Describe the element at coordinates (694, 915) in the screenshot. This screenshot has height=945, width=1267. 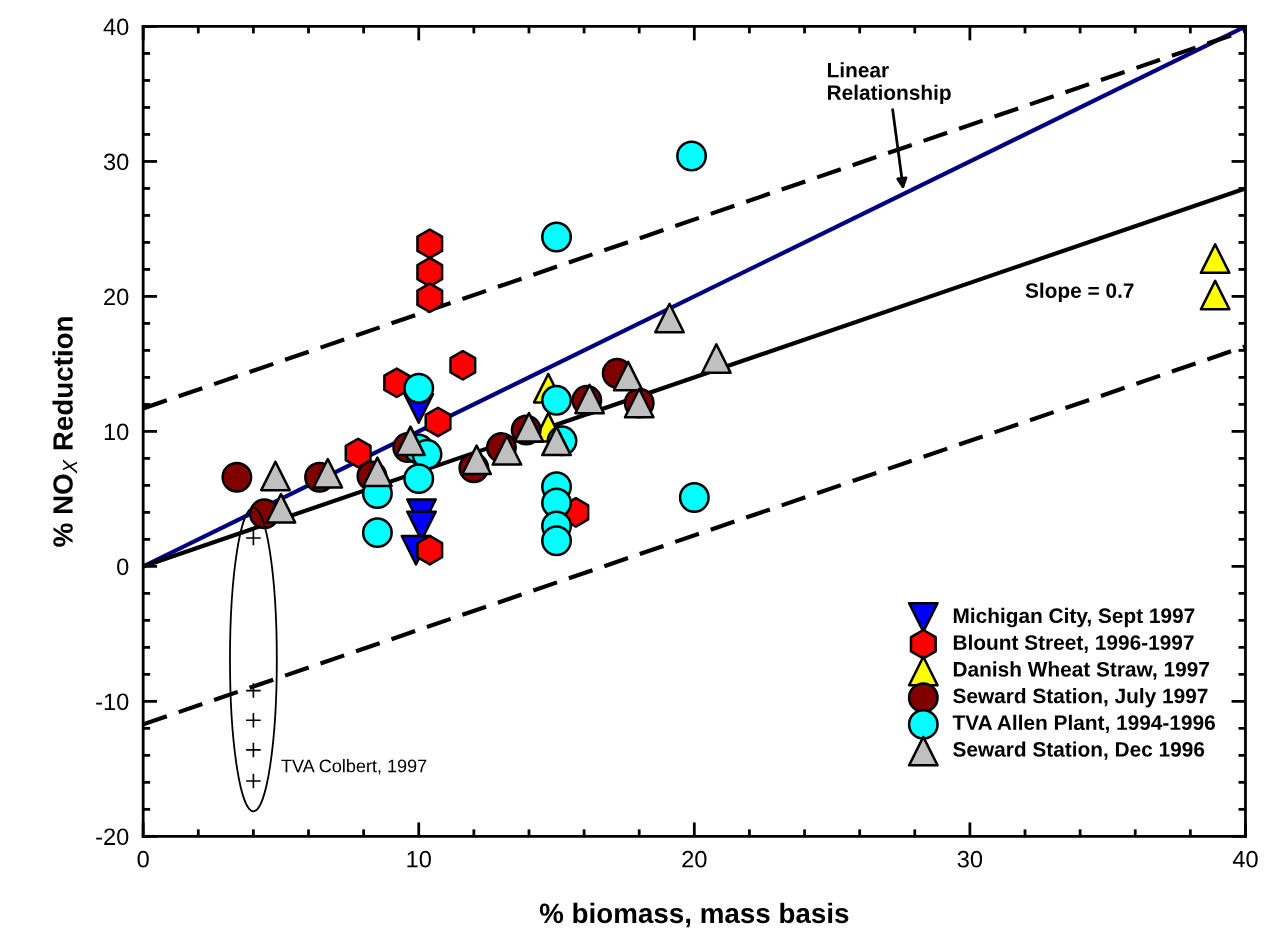
I see `x-axis-title: % biomass, mass basis` at that location.